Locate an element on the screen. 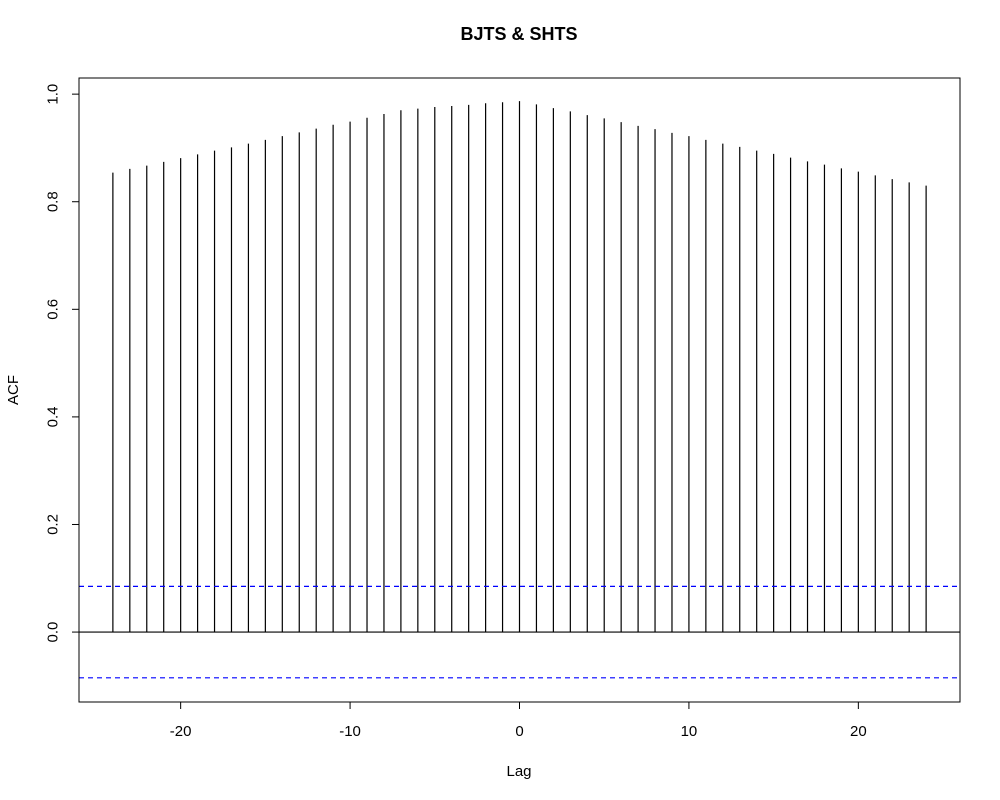  x-tick-label: 0 is located at coordinates (519, 731).